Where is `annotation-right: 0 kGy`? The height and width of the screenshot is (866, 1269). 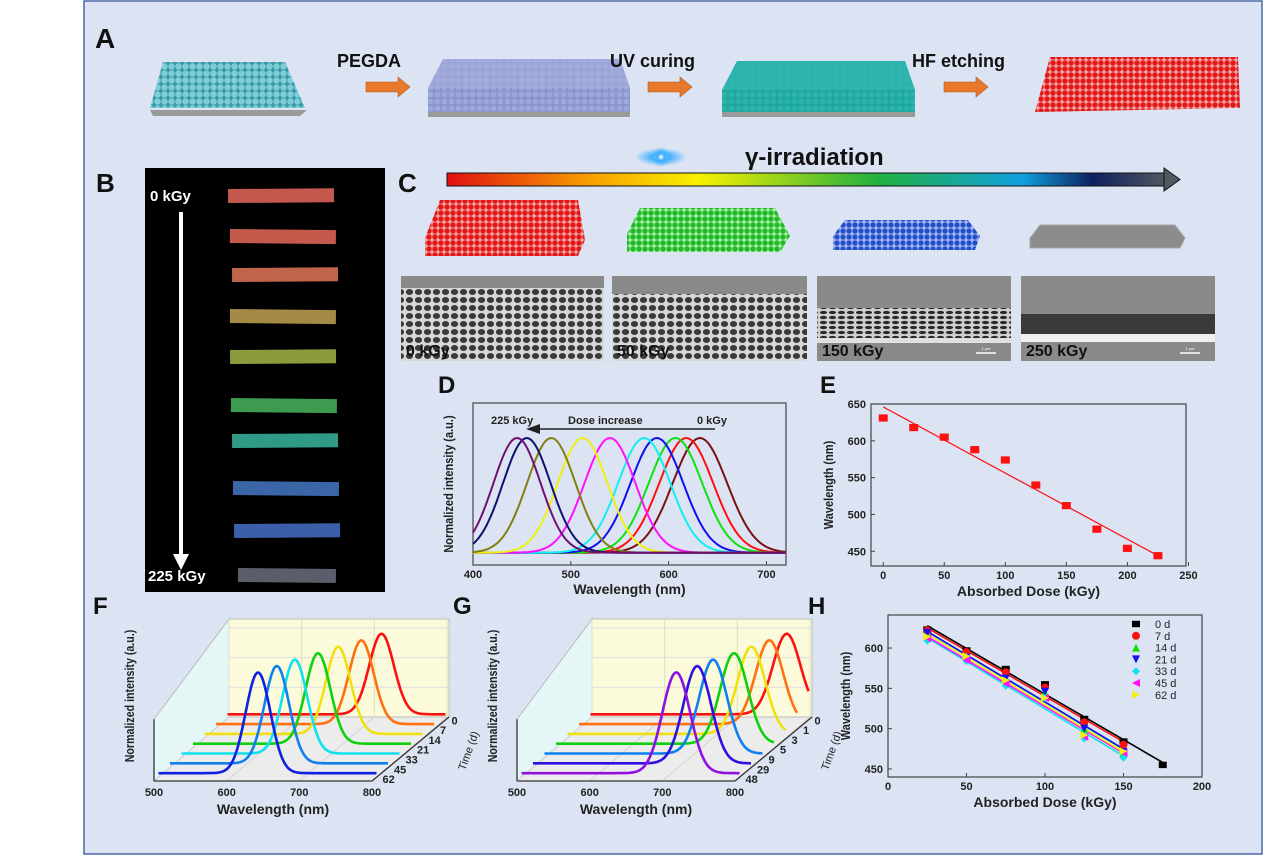
annotation-right: 0 kGy is located at coordinates (712, 421).